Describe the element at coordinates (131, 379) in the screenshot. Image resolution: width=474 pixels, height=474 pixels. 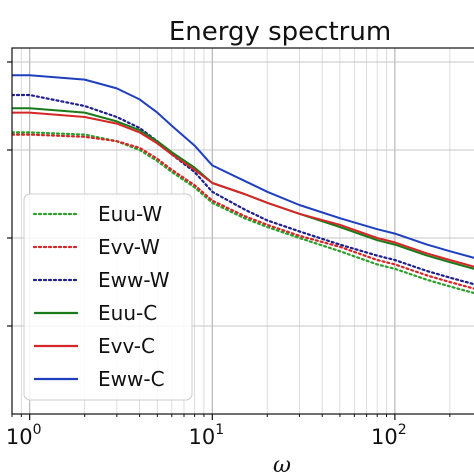
I see `legend-label: Eww-C` at that location.